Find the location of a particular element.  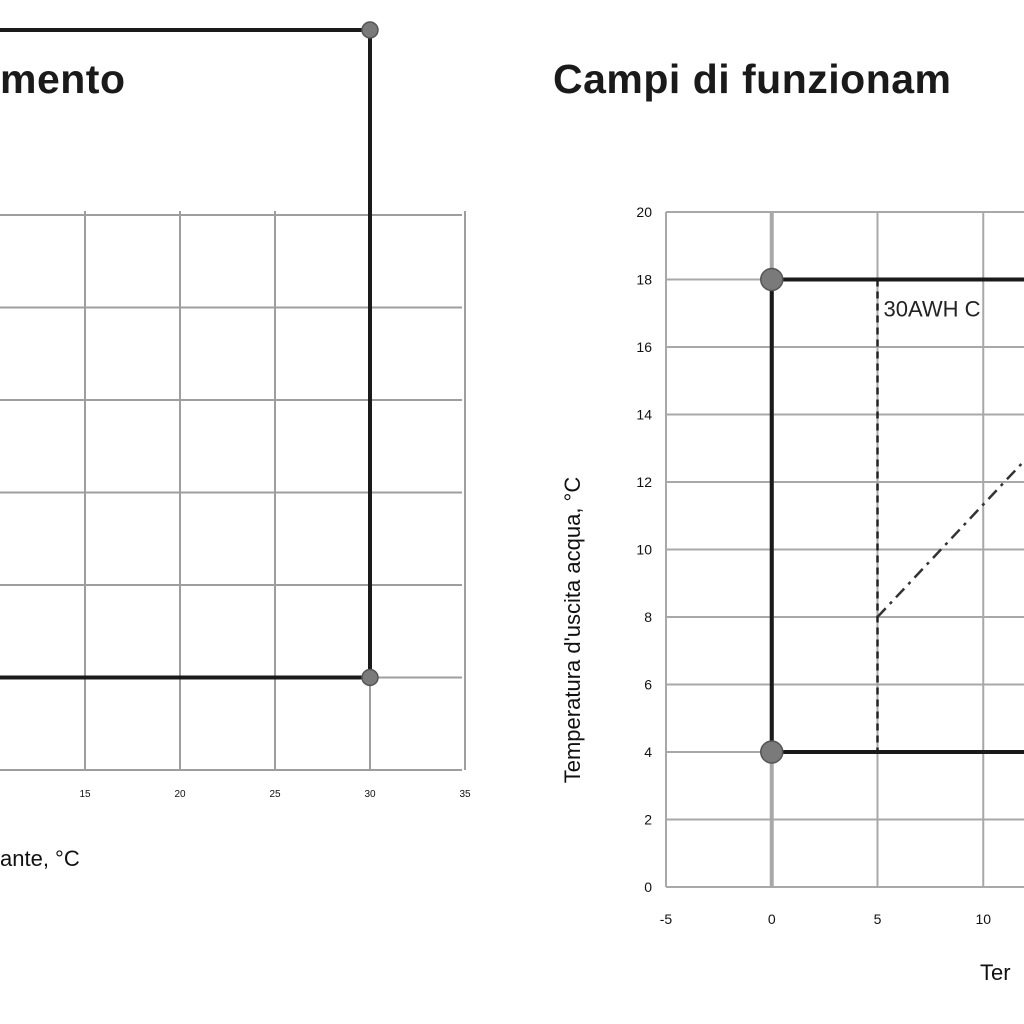

y-tick-label: 4 is located at coordinates (648, 752).